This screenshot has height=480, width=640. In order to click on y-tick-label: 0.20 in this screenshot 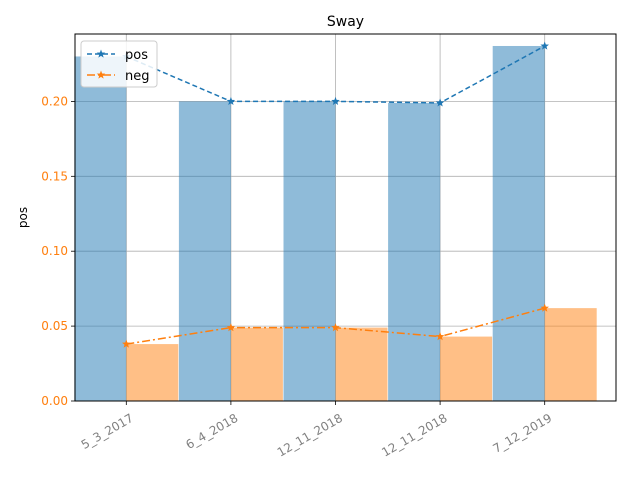, I will do `click(54, 101)`.